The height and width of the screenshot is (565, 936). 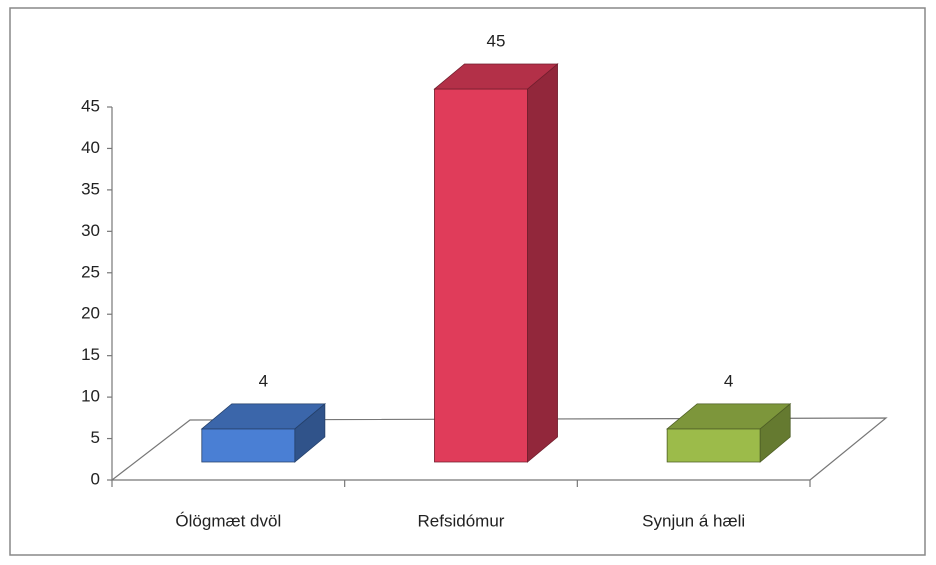 I want to click on x-tick-label: Synjun á hæli, so click(x=693, y=520).